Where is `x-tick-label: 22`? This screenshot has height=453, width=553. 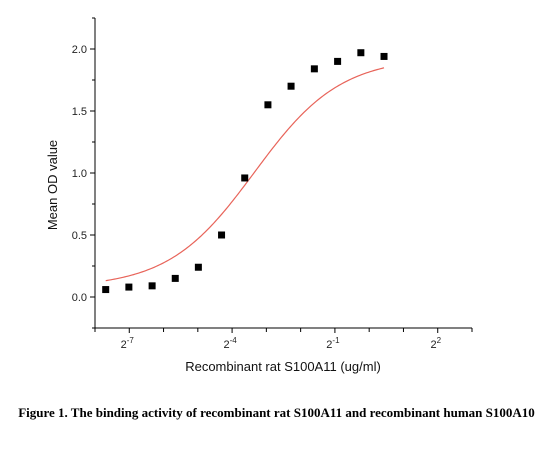
x-tick-label: 22 is located at coordinates (435, 343).